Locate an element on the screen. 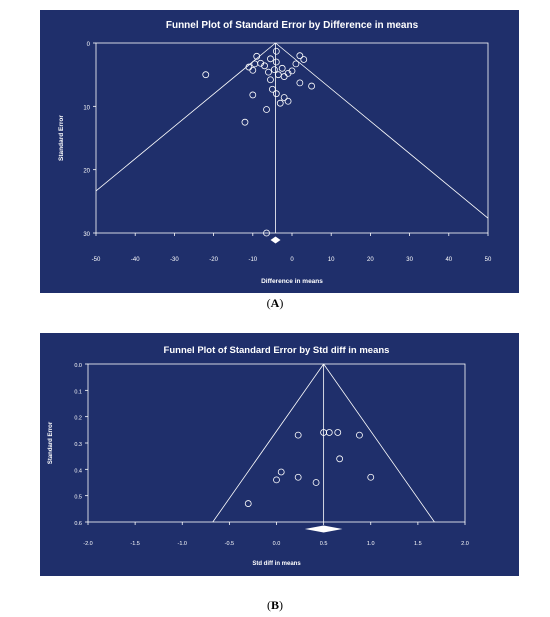 The width and height of the screenshot is (550, 617). y-tick-label: 0.3 is located at coordinates (78, 445).